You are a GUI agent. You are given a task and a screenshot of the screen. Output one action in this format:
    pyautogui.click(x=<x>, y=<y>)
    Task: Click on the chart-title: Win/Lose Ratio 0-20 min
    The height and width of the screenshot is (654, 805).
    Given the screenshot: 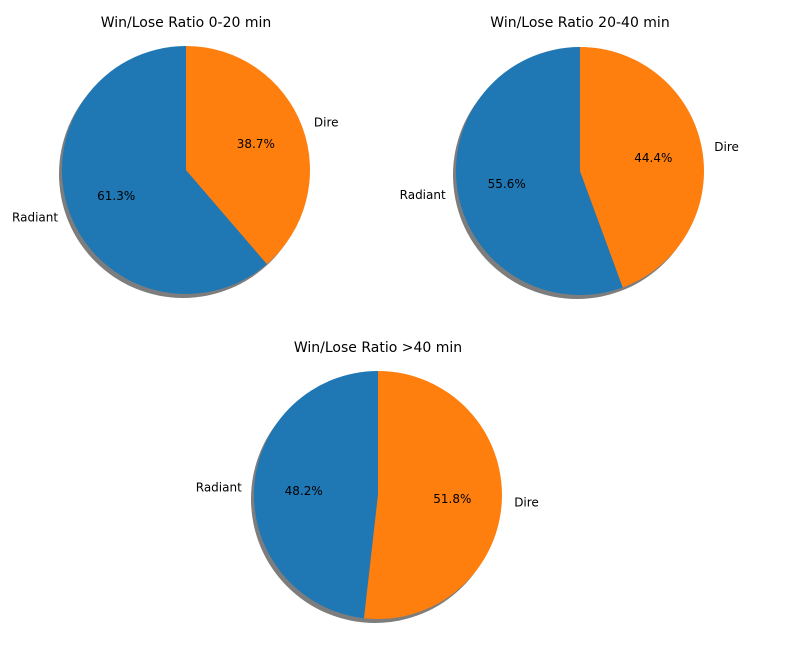 What is the action you would take?
    pyautogui.click(x=186, y=23)
    